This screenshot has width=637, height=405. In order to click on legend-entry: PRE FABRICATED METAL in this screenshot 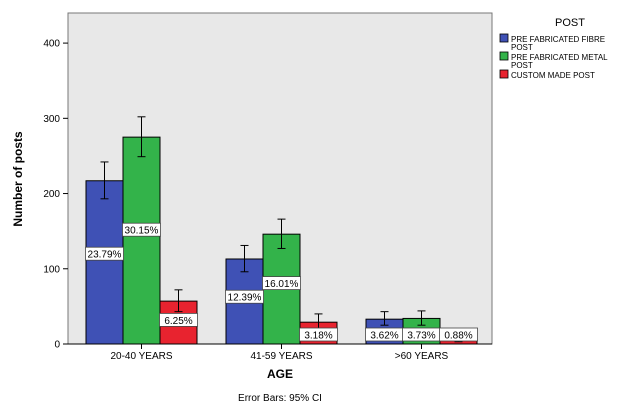, I will do `click(559, 57)`.